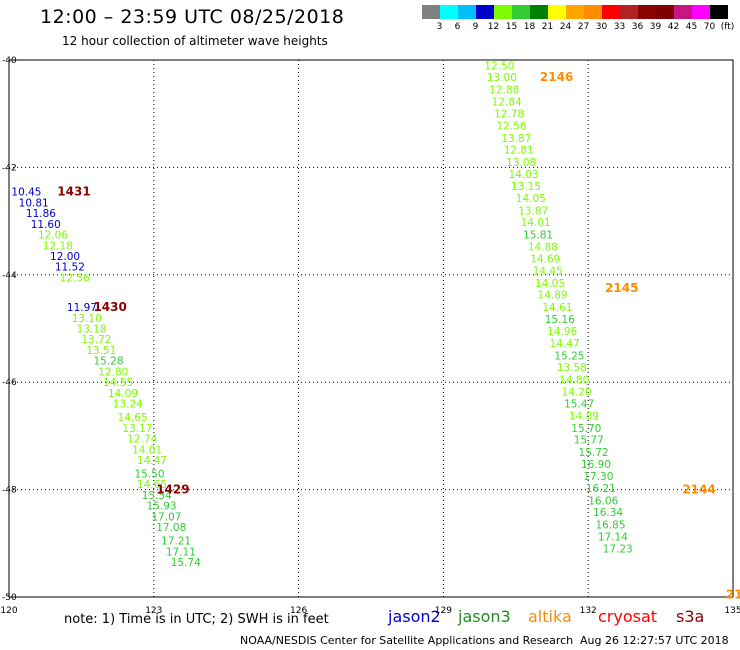 This screenshot has height=650, width=740. Describe the element at coordinates (172, 490) in the screenshot. I see `pass-number-label: 1429` at that location.